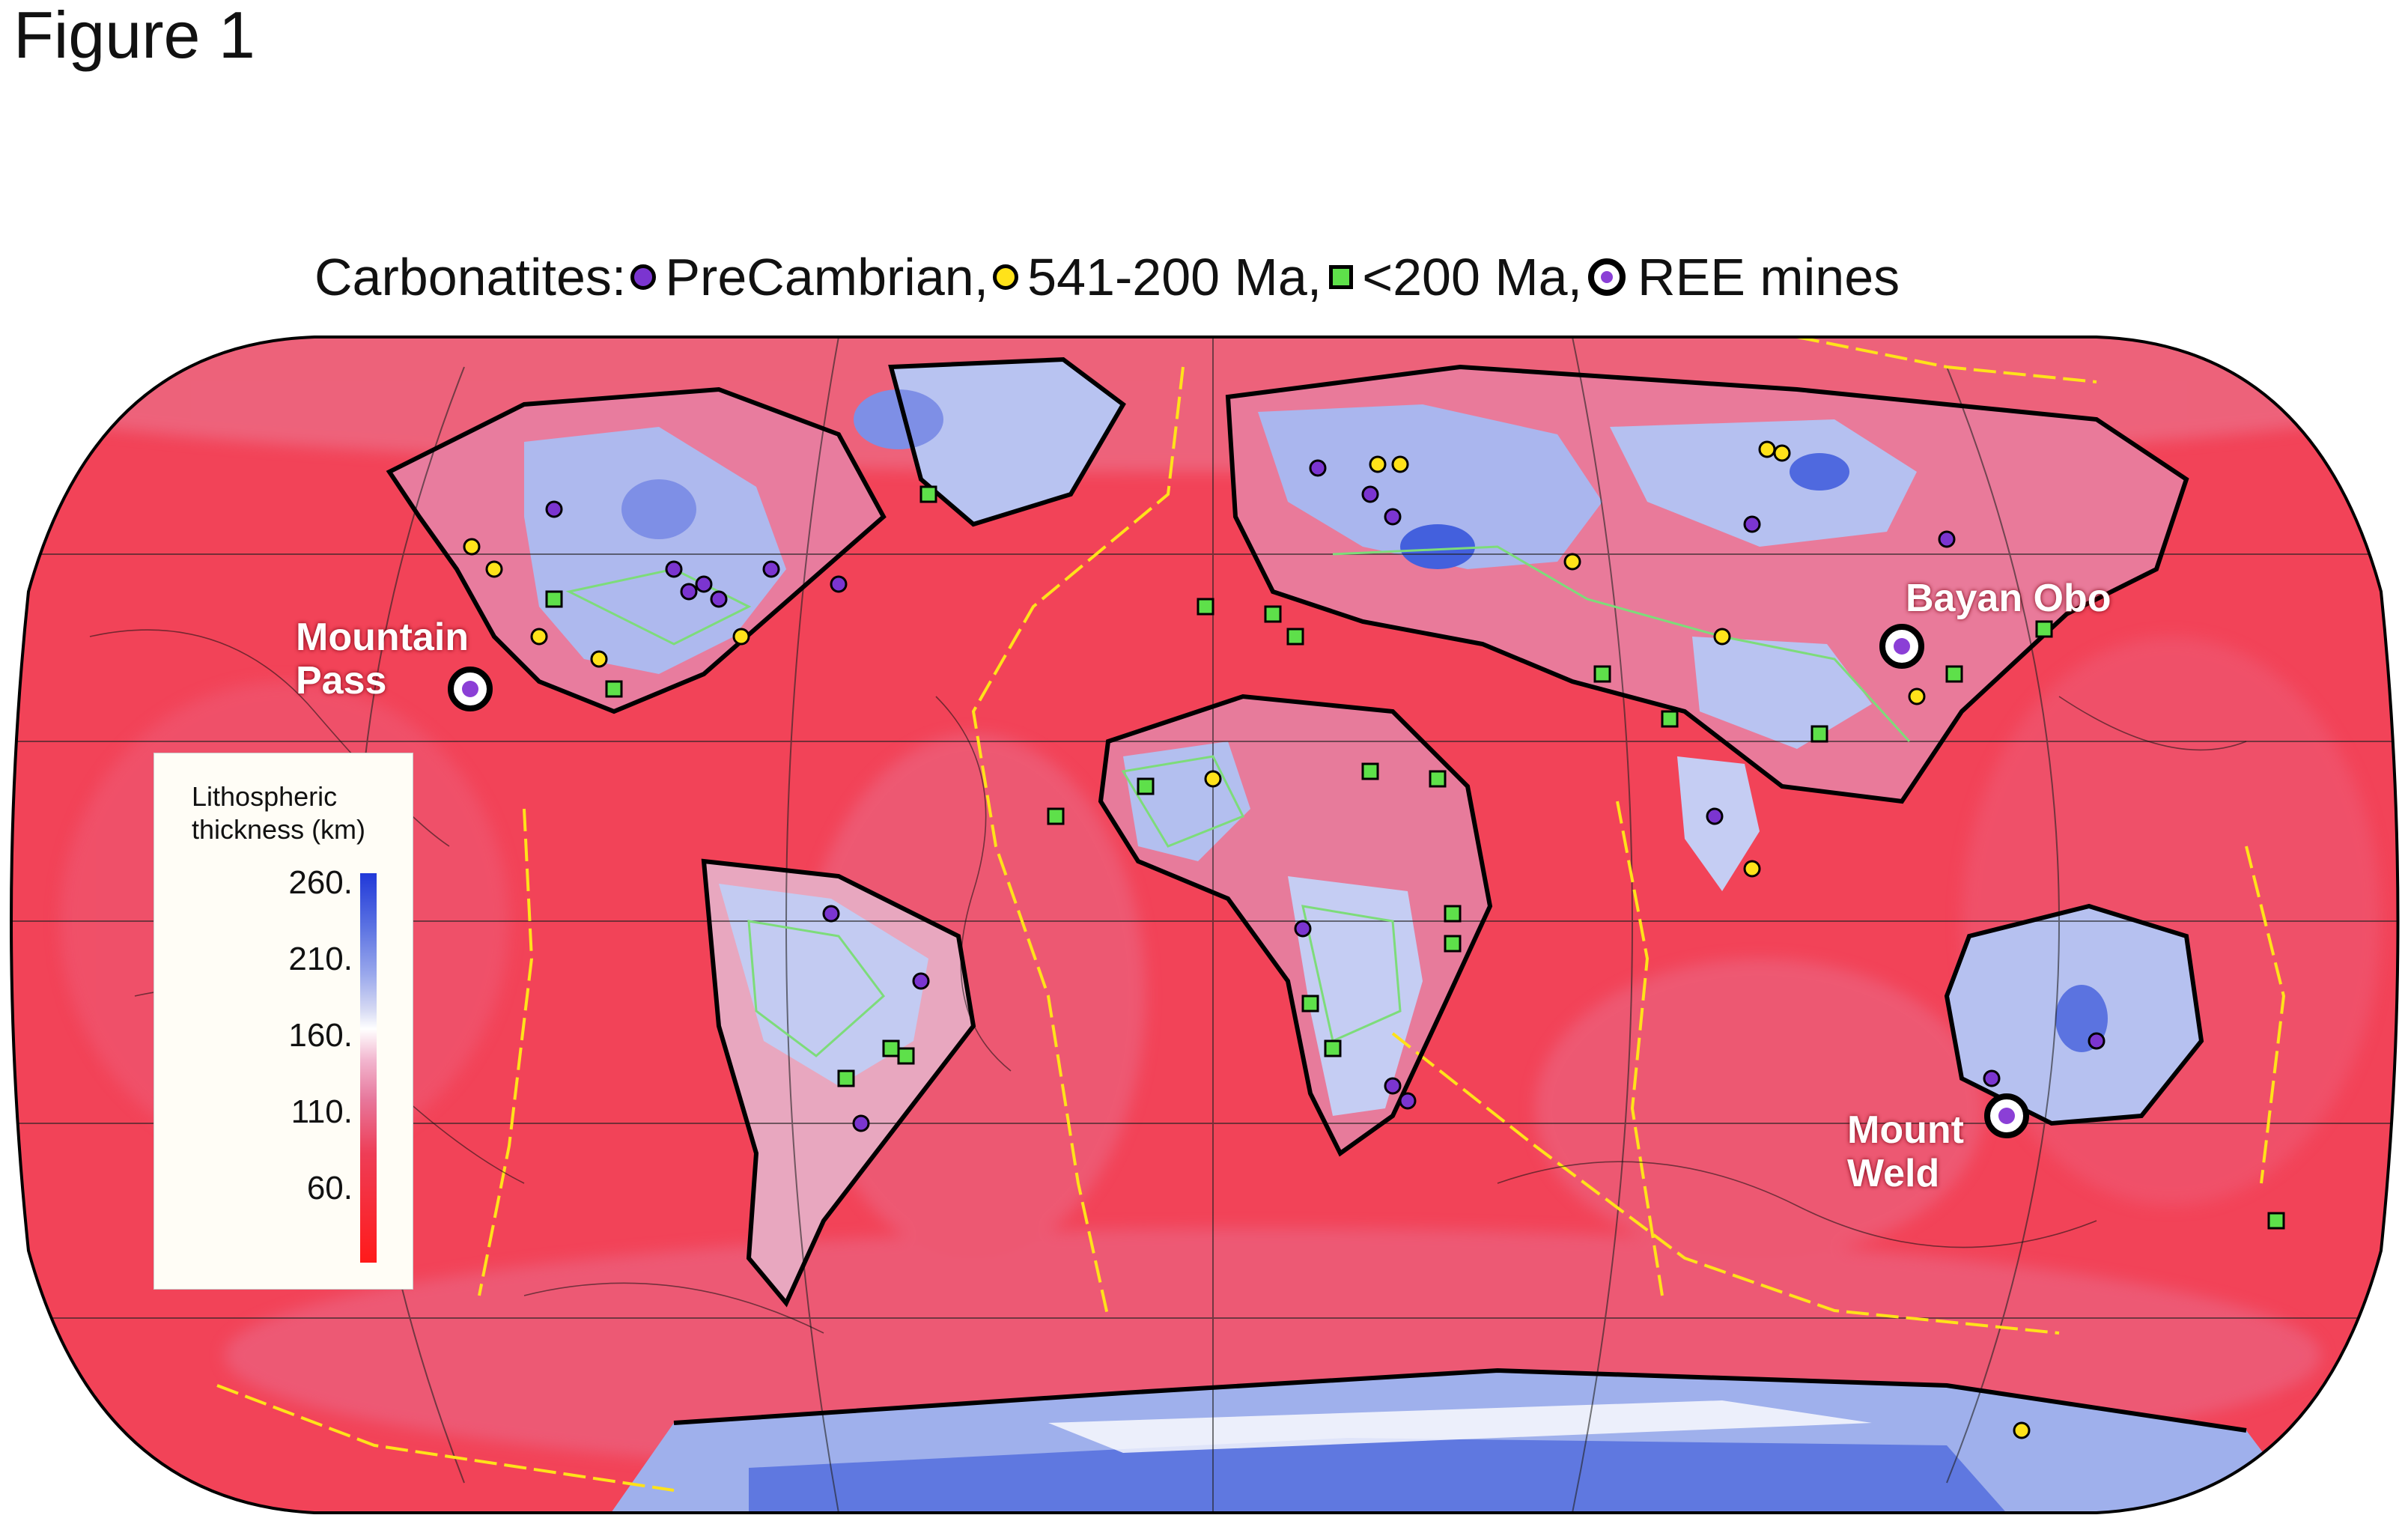 The height and width of the screenshot is (1530, 2408). Describe the element at coordinates (341, 680) in the screenshot. I see `label-mountain-pass-line2: Pass` at that location.